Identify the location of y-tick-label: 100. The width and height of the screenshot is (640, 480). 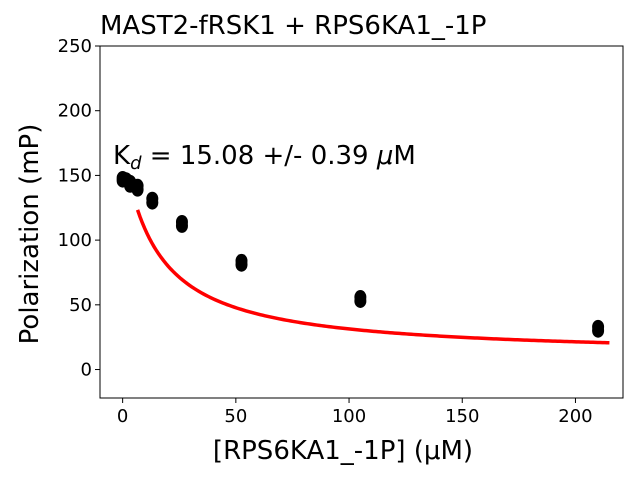
(75, 240).